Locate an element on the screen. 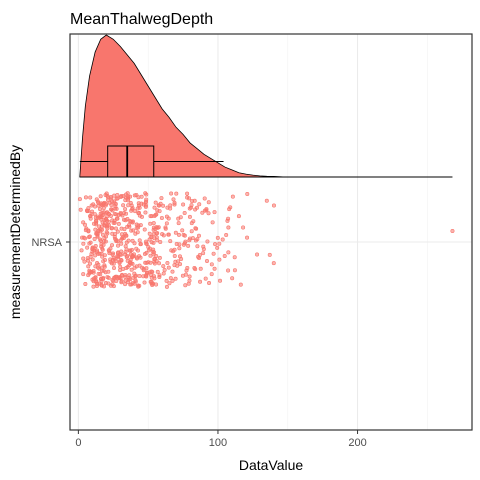 The image size is (480, 480). y-axis-title: measurementDeterminedBy is located at coordinates (15, 232).